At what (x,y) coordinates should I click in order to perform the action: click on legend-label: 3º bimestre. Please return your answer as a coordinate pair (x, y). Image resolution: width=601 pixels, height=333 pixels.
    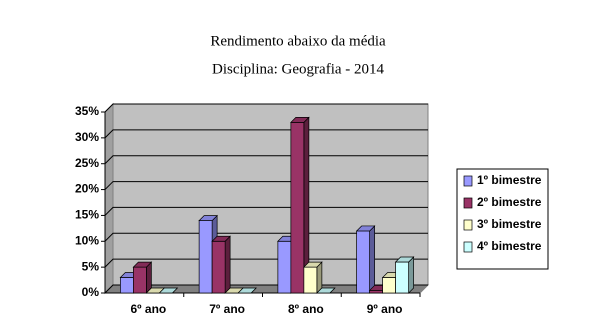
    Looking at the image, I should click on (509, 224).